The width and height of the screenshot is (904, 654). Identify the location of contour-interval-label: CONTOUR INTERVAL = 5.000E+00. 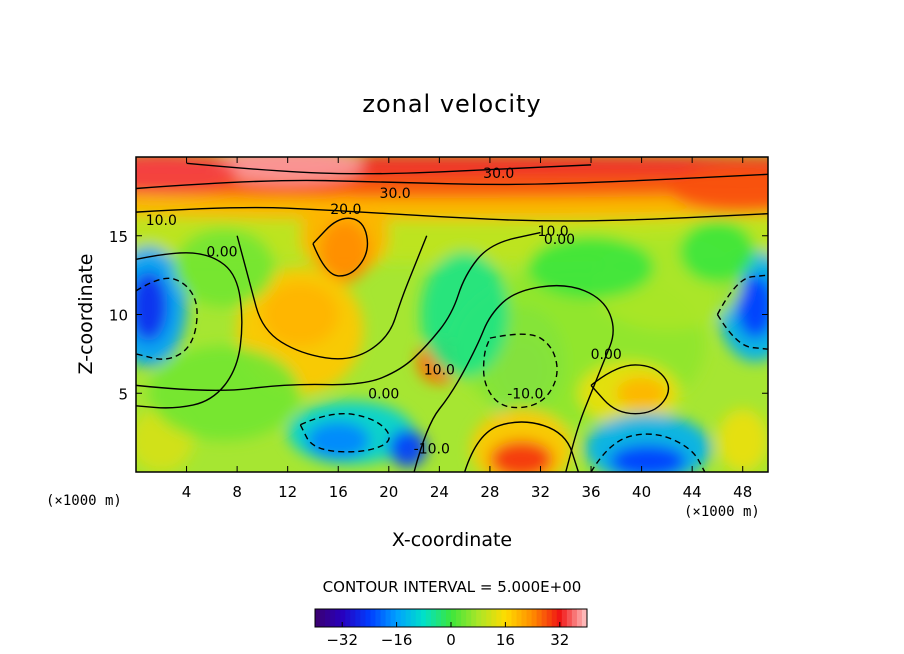
(452, 587).